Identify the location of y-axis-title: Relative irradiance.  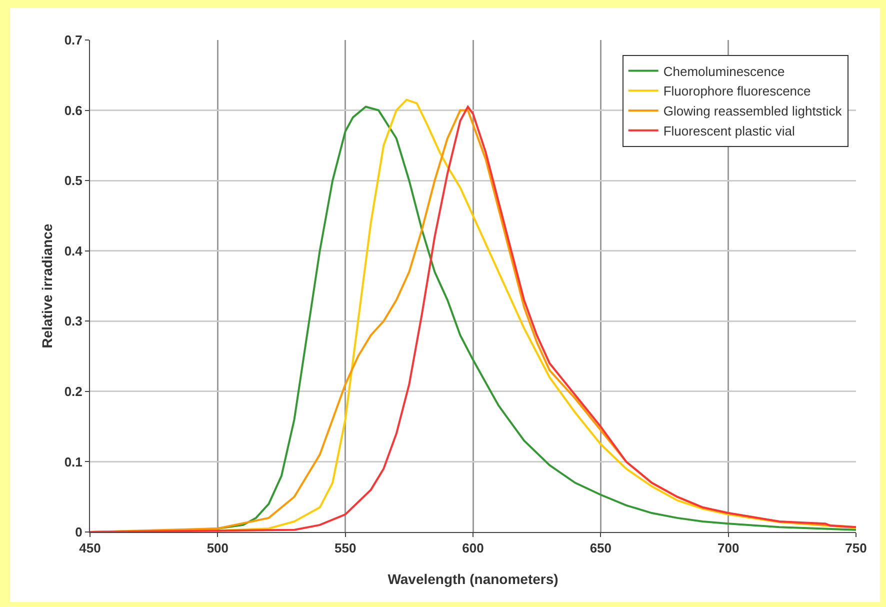
(47, 286).